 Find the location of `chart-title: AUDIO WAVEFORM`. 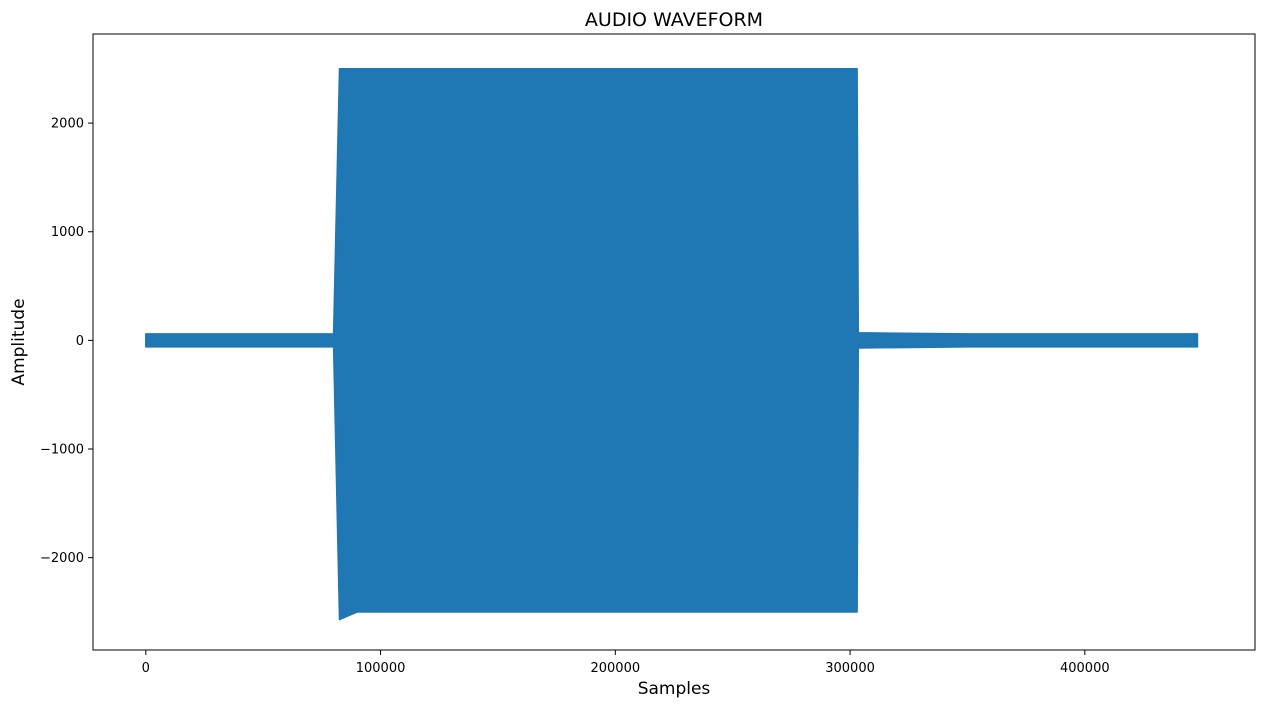

chart-title: AUDIO WAVEFORM is located at coordinates (674, 20).